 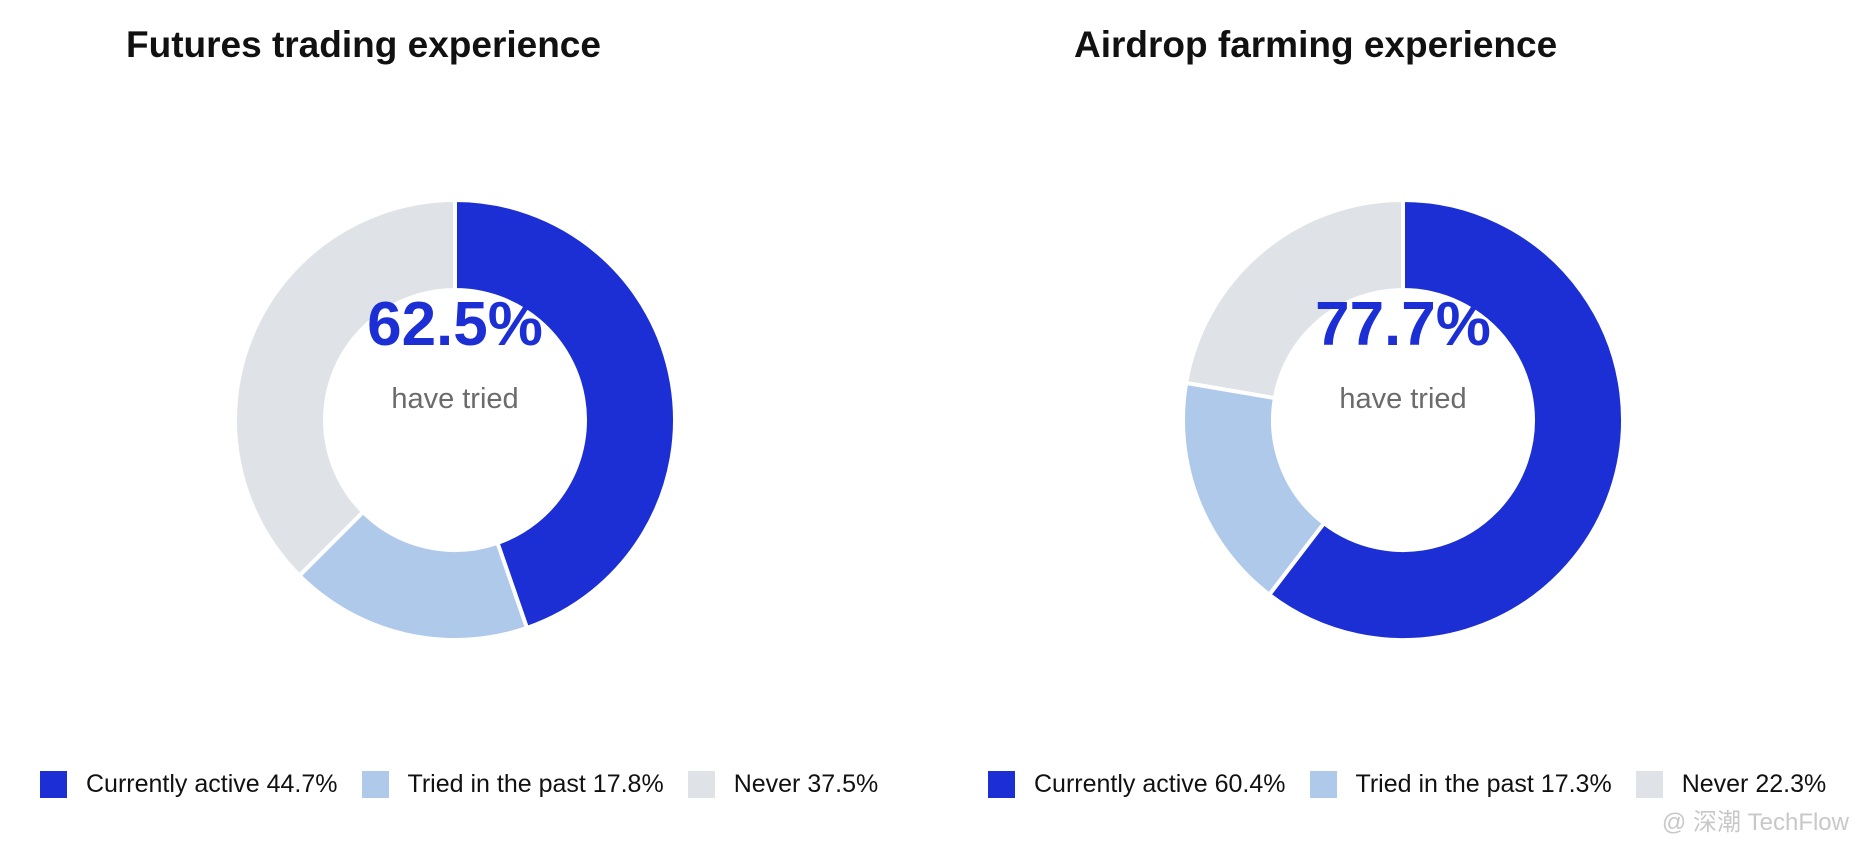 I want to click on legend-item-never: Never 37.5%, so click(x=783, y=784).